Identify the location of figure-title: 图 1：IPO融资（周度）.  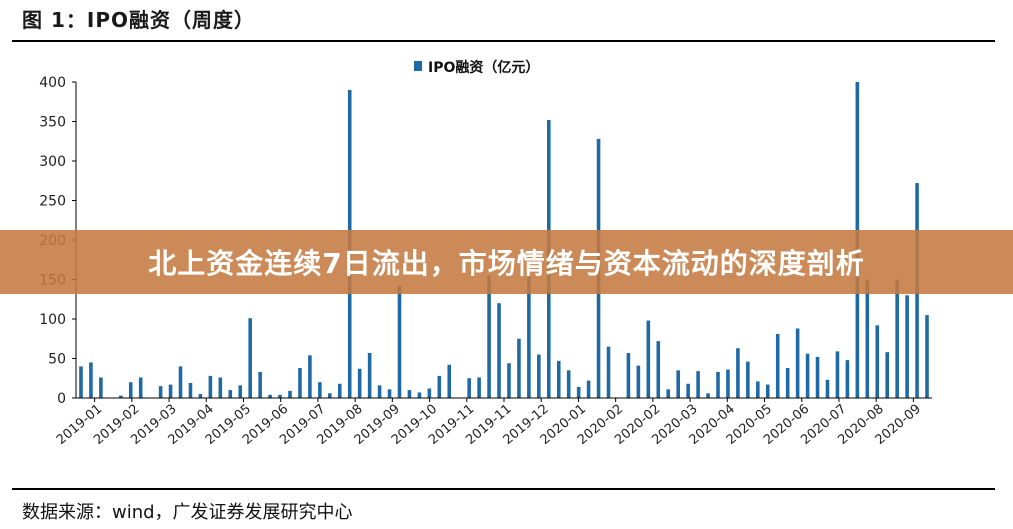
(138, 20).